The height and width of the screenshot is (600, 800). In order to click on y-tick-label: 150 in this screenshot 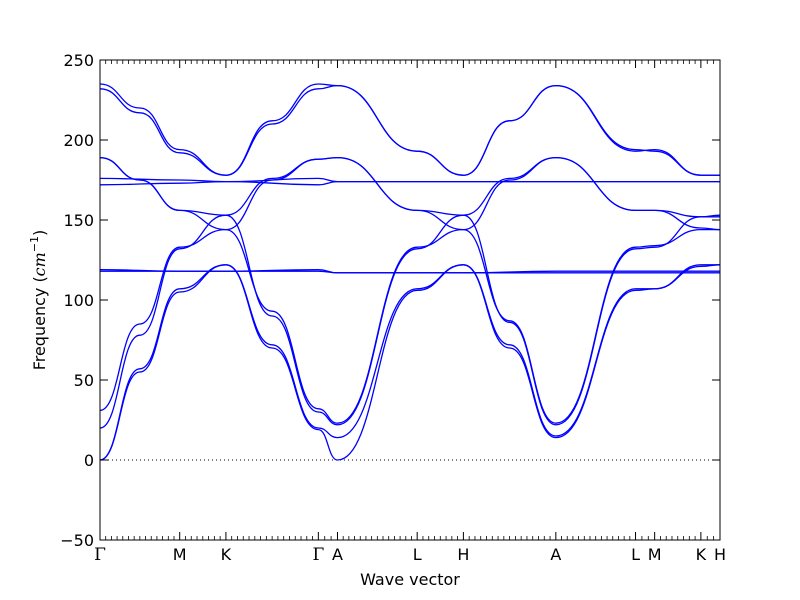, I will do `click(78, 220)`.